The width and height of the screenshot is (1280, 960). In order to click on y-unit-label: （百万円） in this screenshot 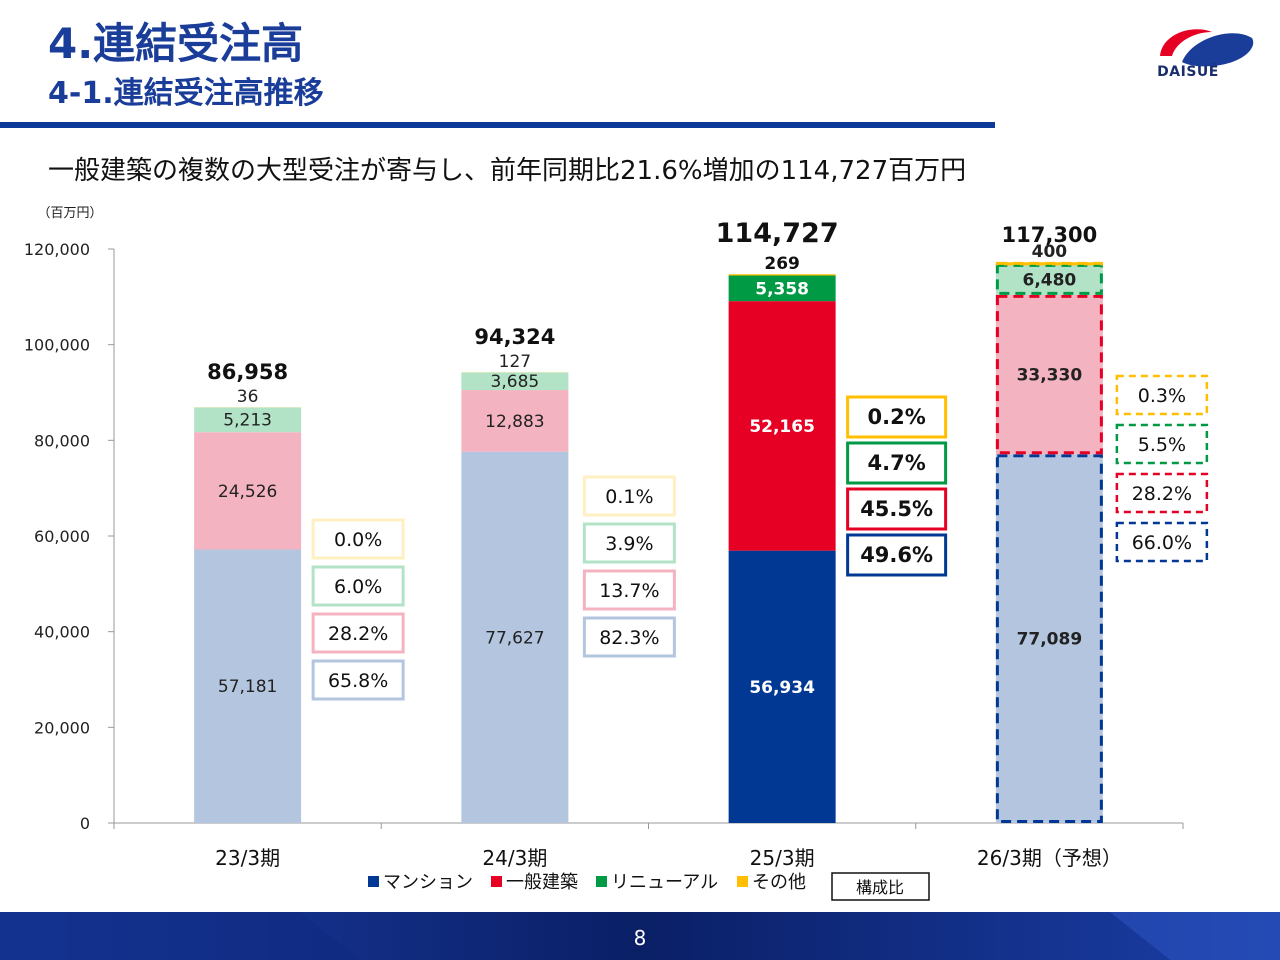, I will do `click(69, 213)`.